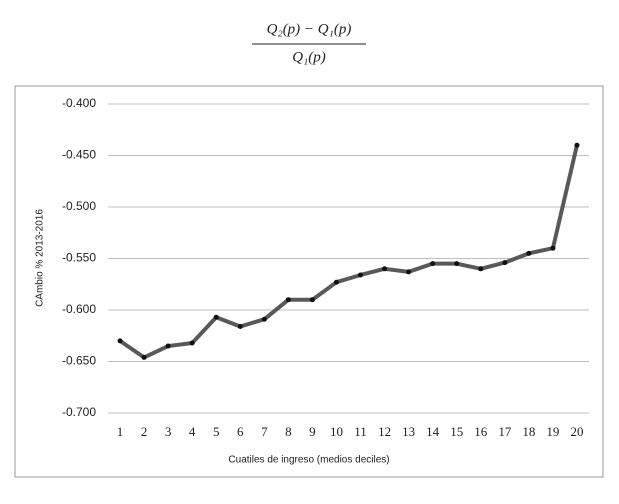  I want to click on x-tick-label: 7, so click(264, 431).